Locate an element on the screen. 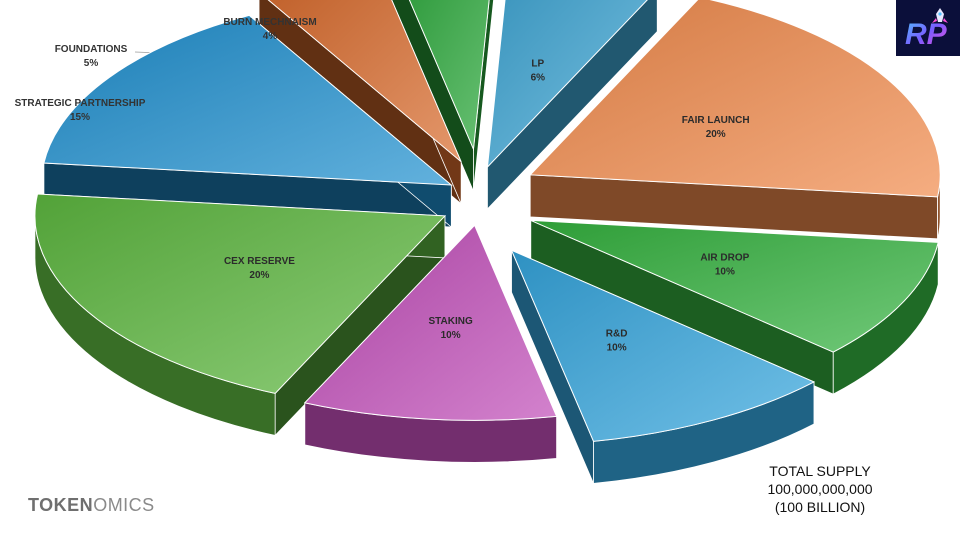  slice-label-cex-reserve: CEX RESERVE is located at coordinates (259, 261).